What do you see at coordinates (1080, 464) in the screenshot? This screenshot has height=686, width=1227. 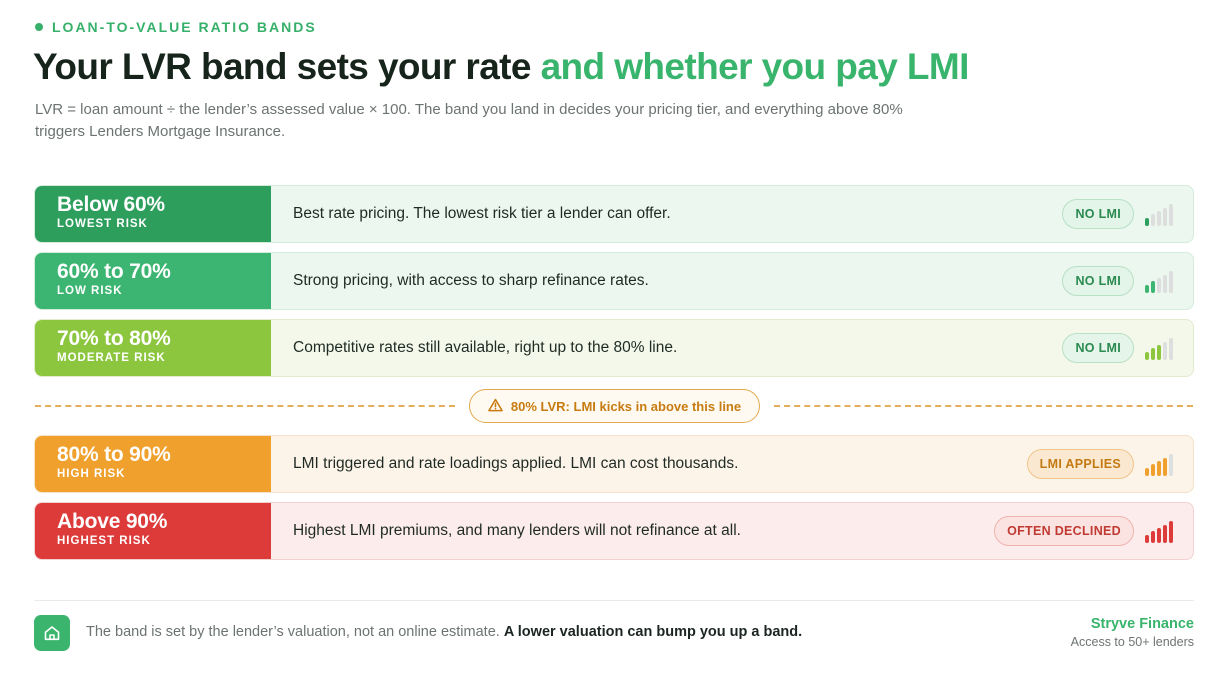 I see `band-badge: LMI APPLIES` at bounding box center [1080, 464].